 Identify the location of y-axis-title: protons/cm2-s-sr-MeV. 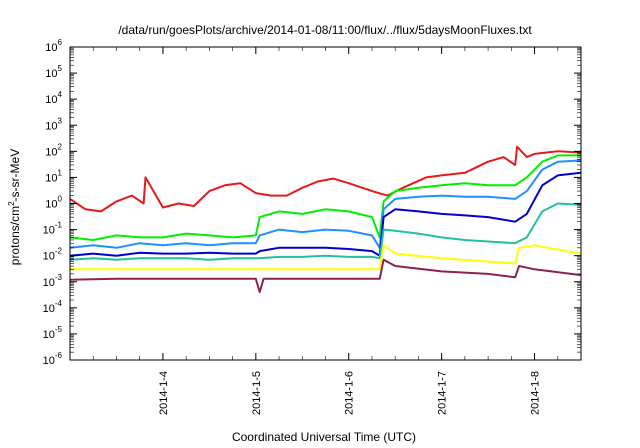
(14, 207).